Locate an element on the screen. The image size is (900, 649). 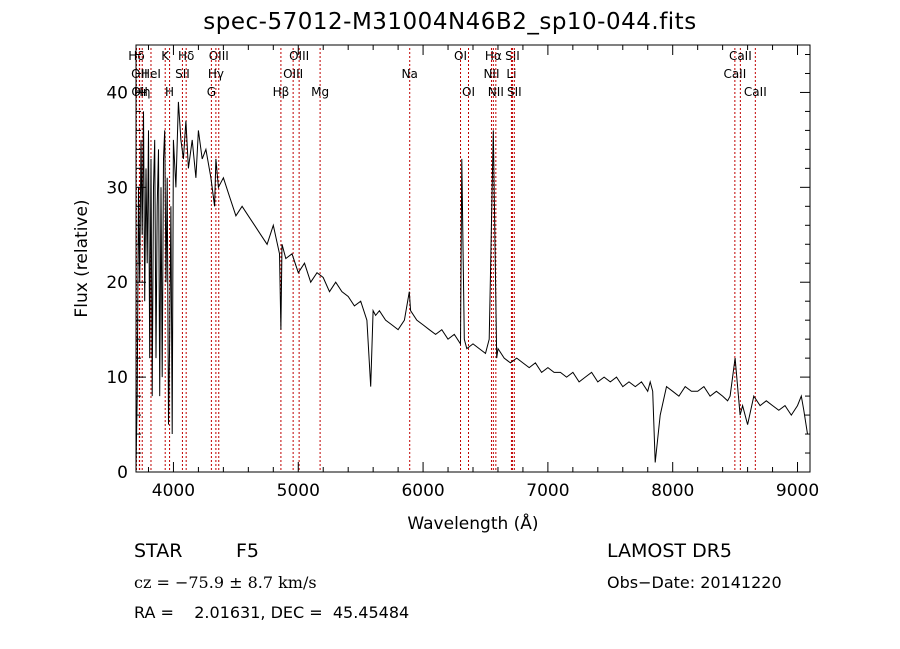
x-tick-label-0: 4000 is located at coordinates (173, 491).